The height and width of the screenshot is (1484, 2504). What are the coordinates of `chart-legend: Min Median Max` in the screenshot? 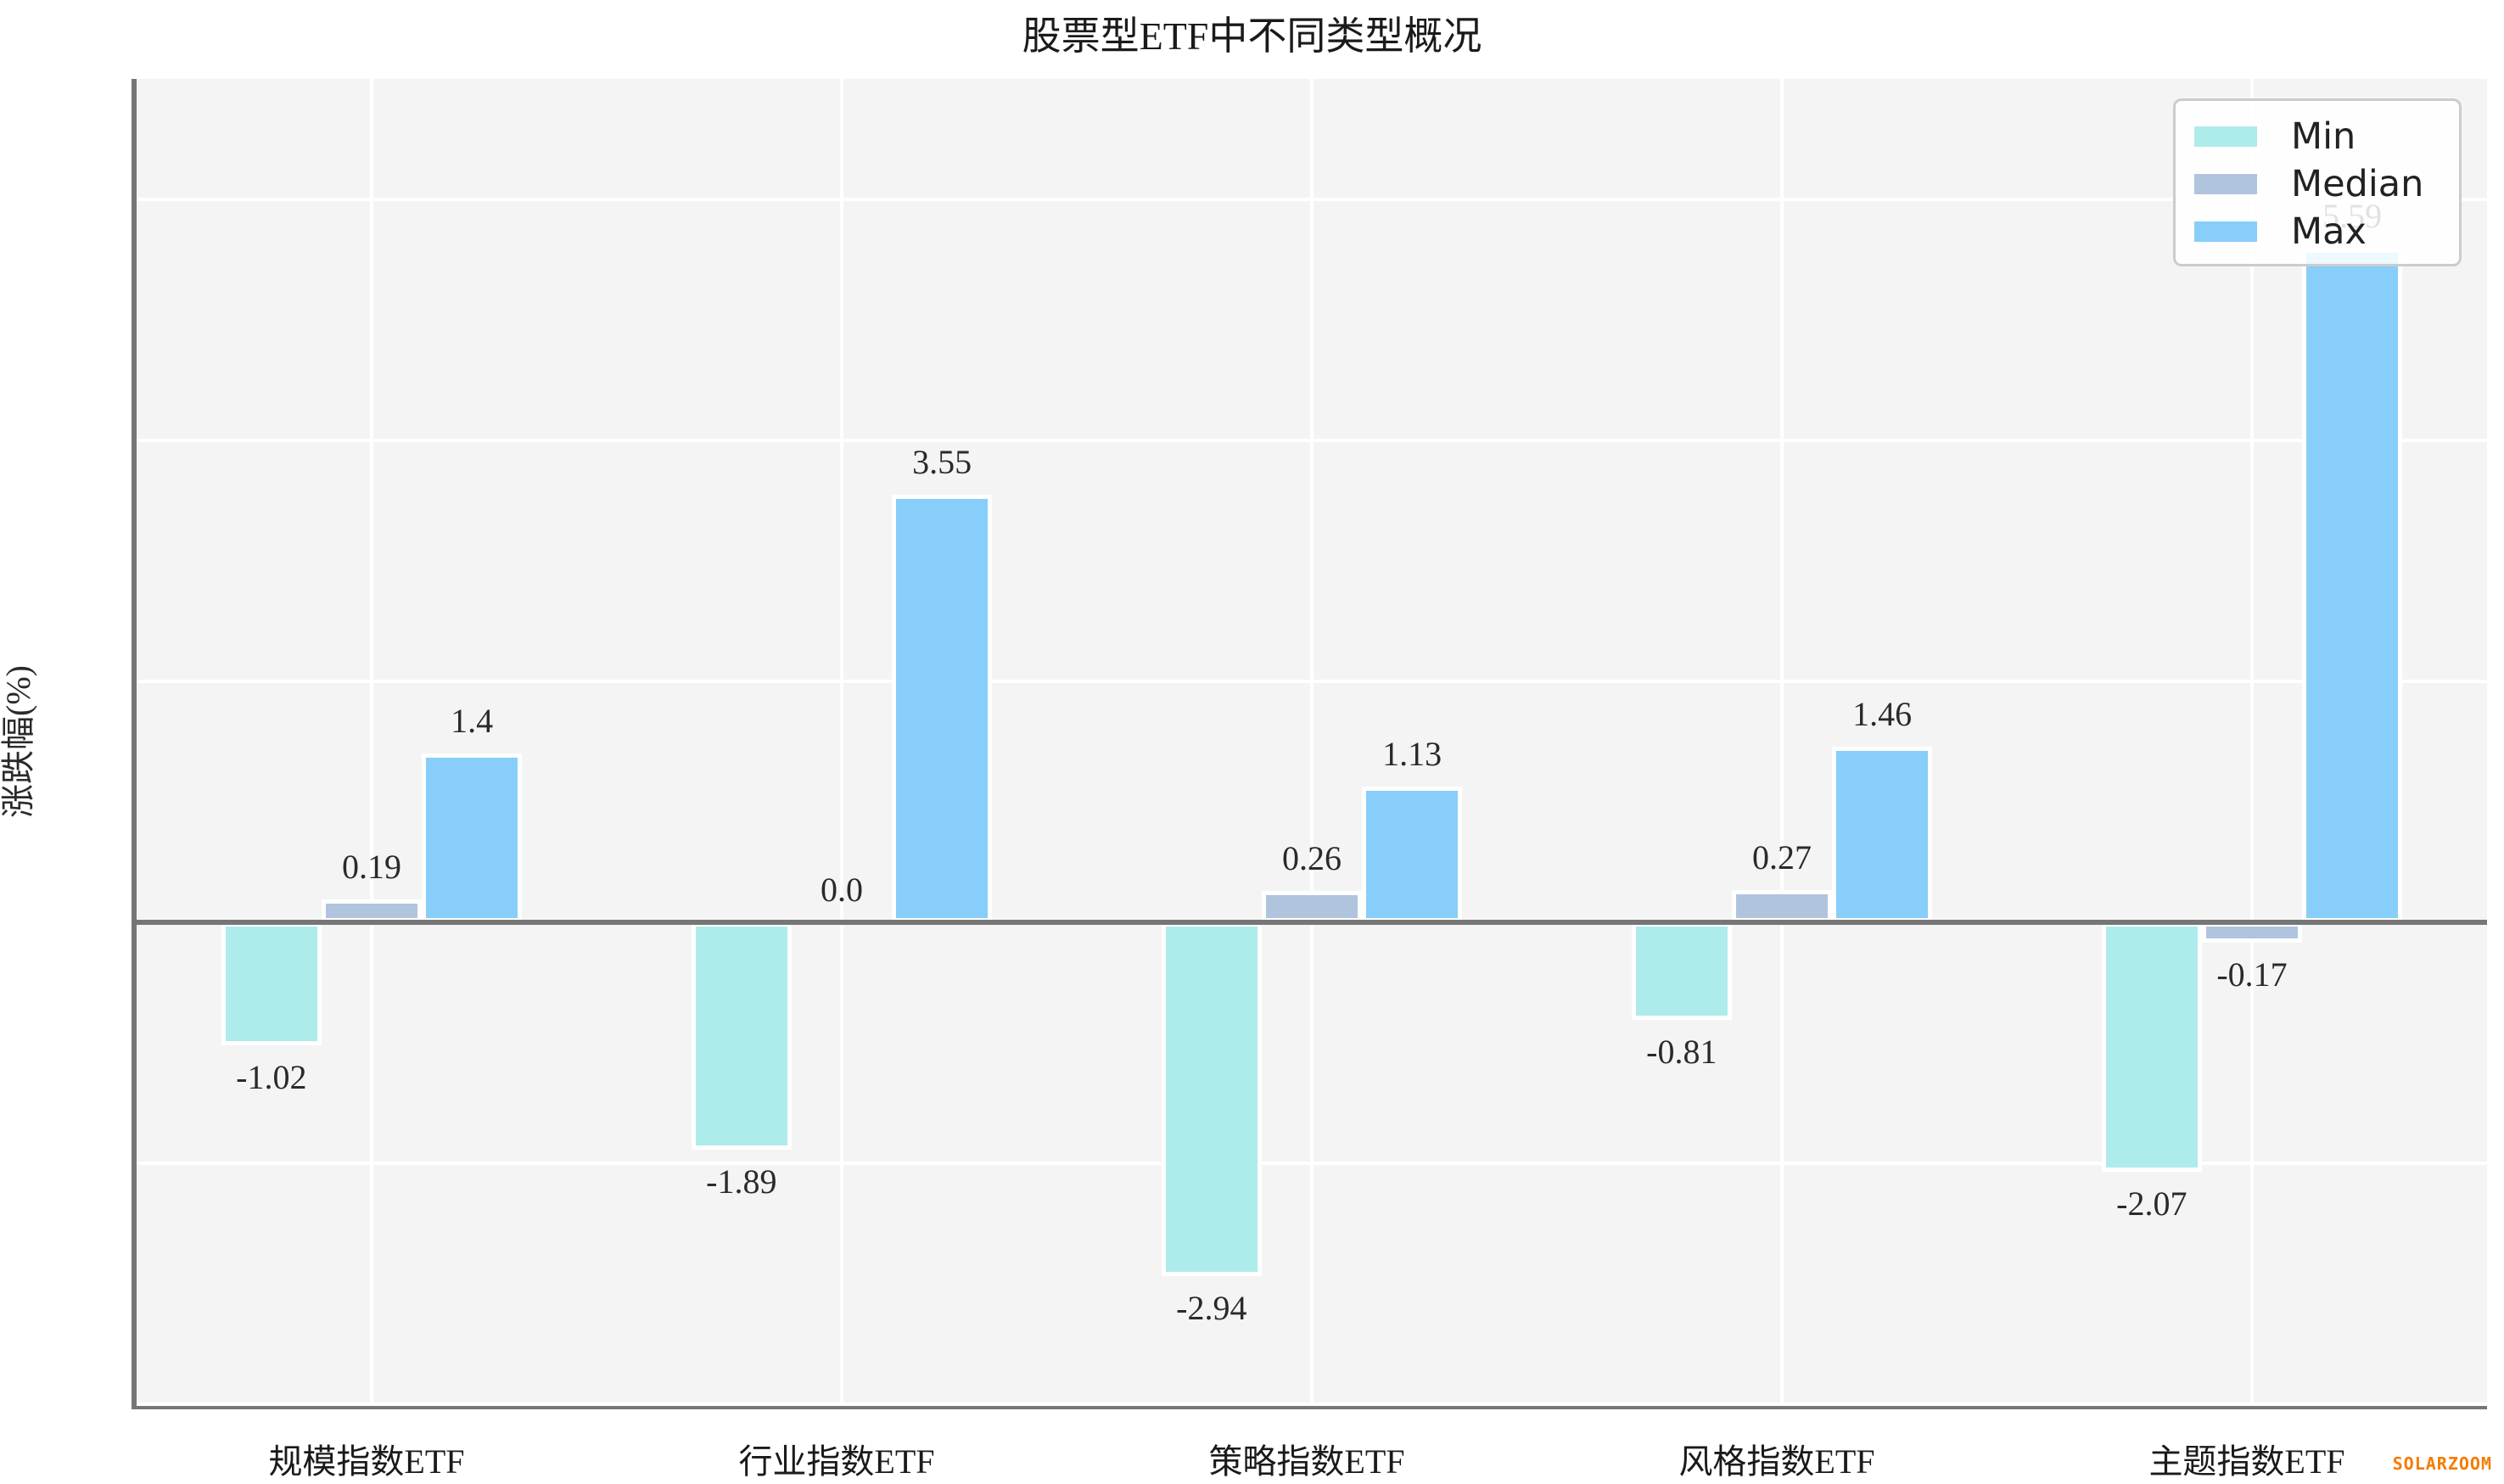 It's located at (2317, 182).